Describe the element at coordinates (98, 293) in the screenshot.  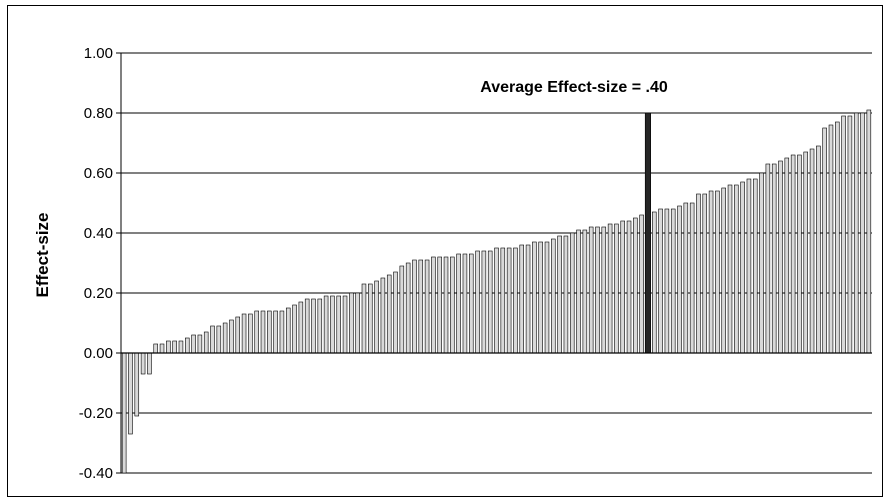
I see `y-tick-label: 0.20` at that location.